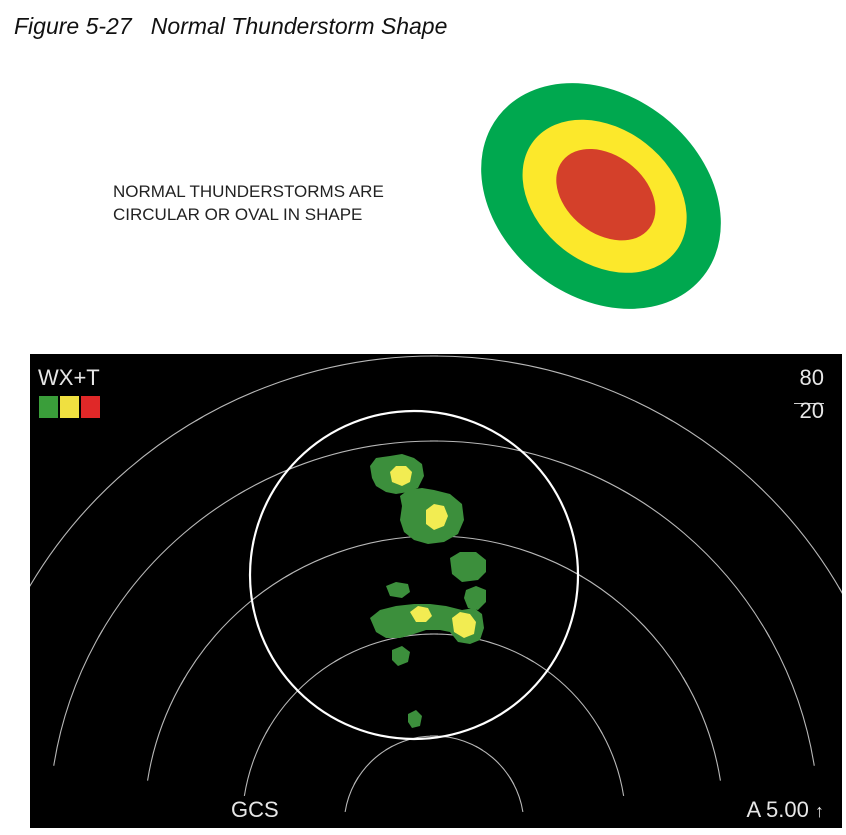  What do you see at coordinates (811, 410) in the screenshot?
I see `range-bottom: 20` at bounding box center [811, 410].